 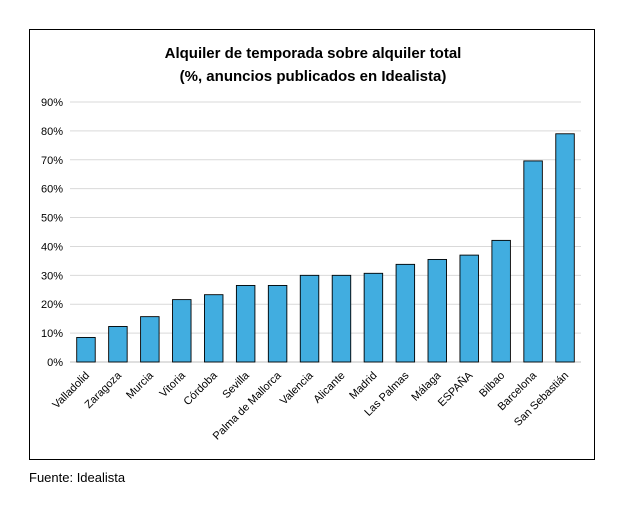 What do you see at coordinates (52, 305) in the screenshot?
I see `y-tick-label: 20%` at bounding box center [52, 305].